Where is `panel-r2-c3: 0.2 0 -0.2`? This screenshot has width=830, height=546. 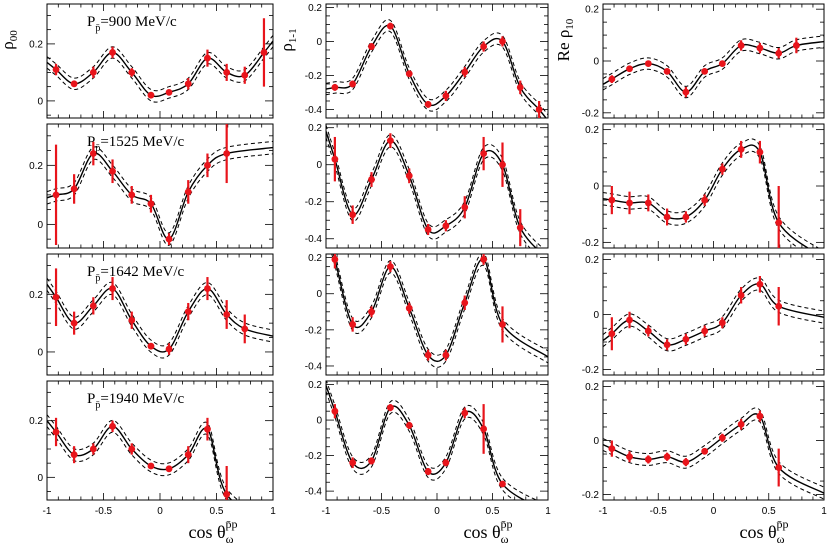 panel-r2-c3: 0.2 0 -0.2 is located at coordinates (703, 186).